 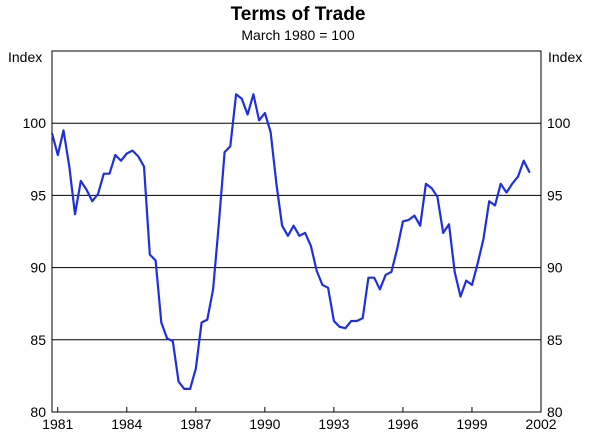 I want to click on y-tick-left-85: 85, so click(x=38, y=340).